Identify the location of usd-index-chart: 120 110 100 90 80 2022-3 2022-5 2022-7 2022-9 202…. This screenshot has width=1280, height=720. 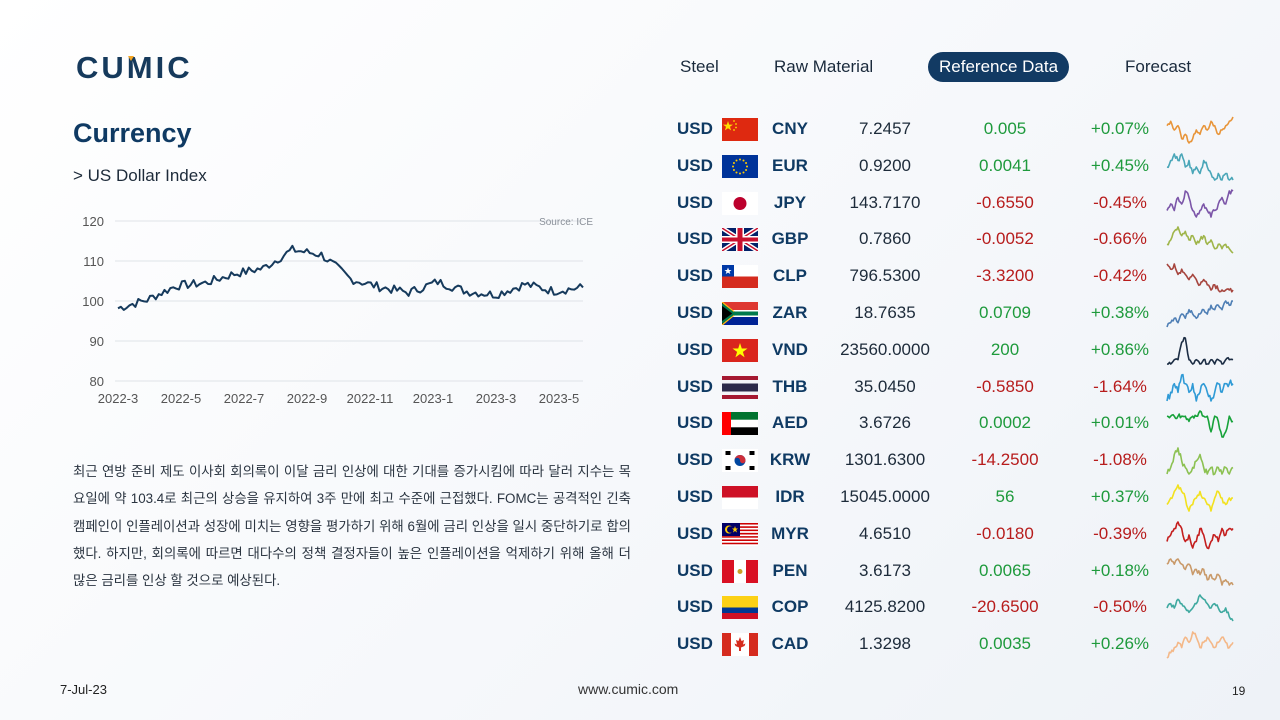
(337, 310).